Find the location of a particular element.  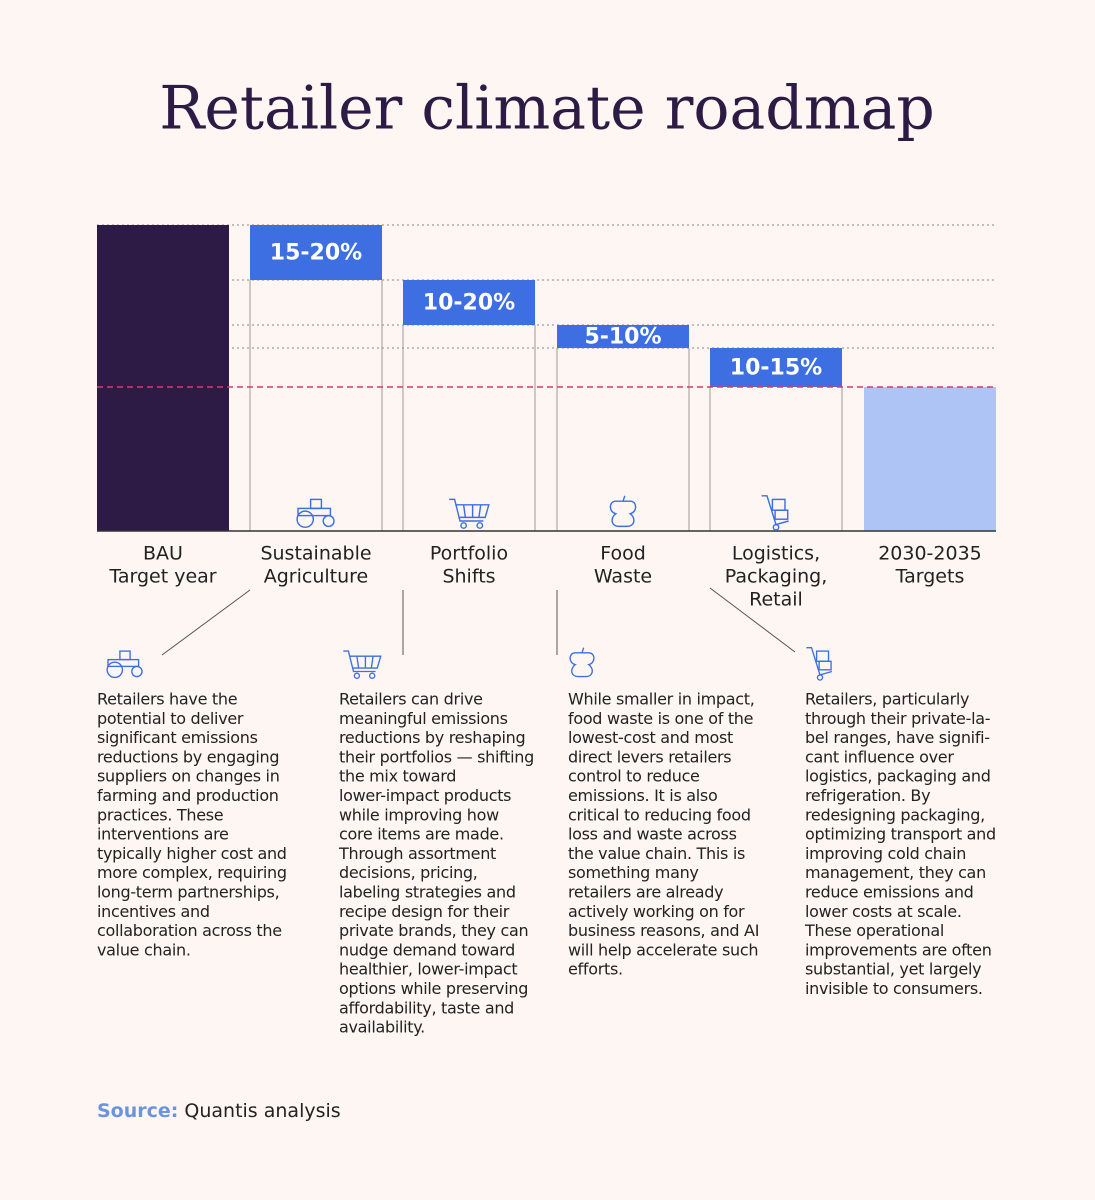

bau-bar is located at coordinates (163, 378).